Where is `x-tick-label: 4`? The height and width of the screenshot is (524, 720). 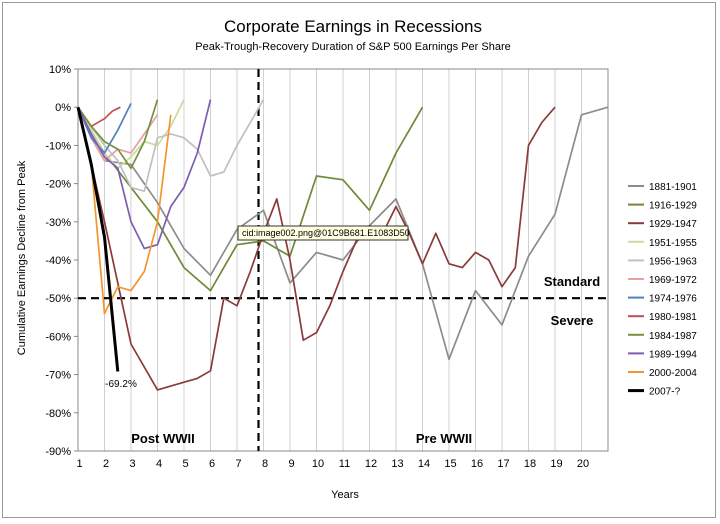
x-tick-label: 4 is located at coordinates (159, 464).